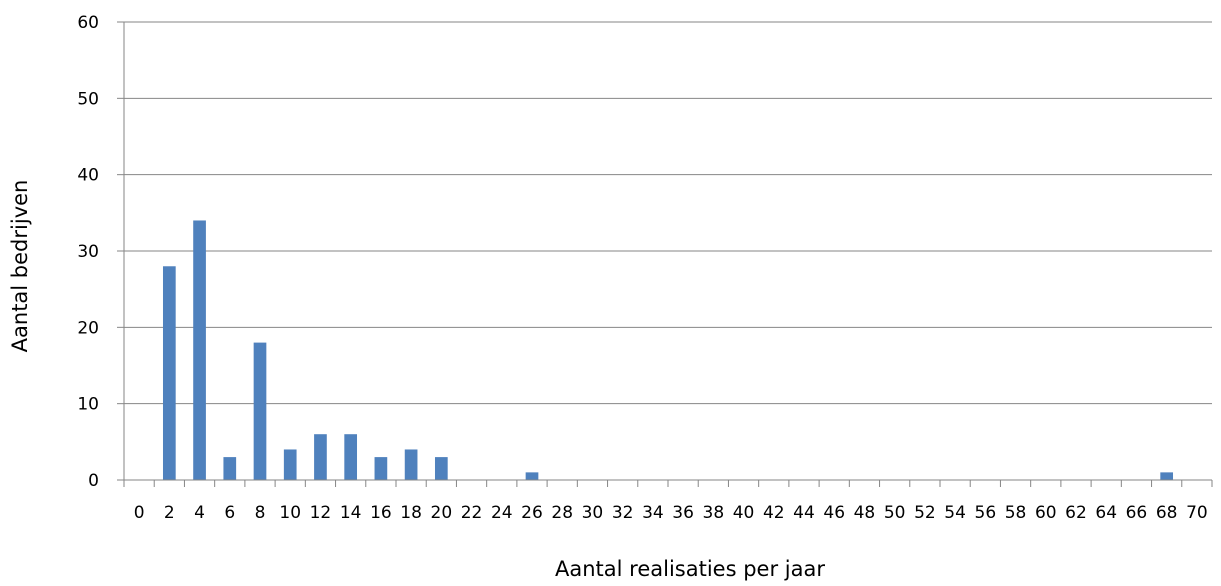  Describe the element at coordinates (88, 405) in the screenshot. I see `y-tick-label: 10` at that location.